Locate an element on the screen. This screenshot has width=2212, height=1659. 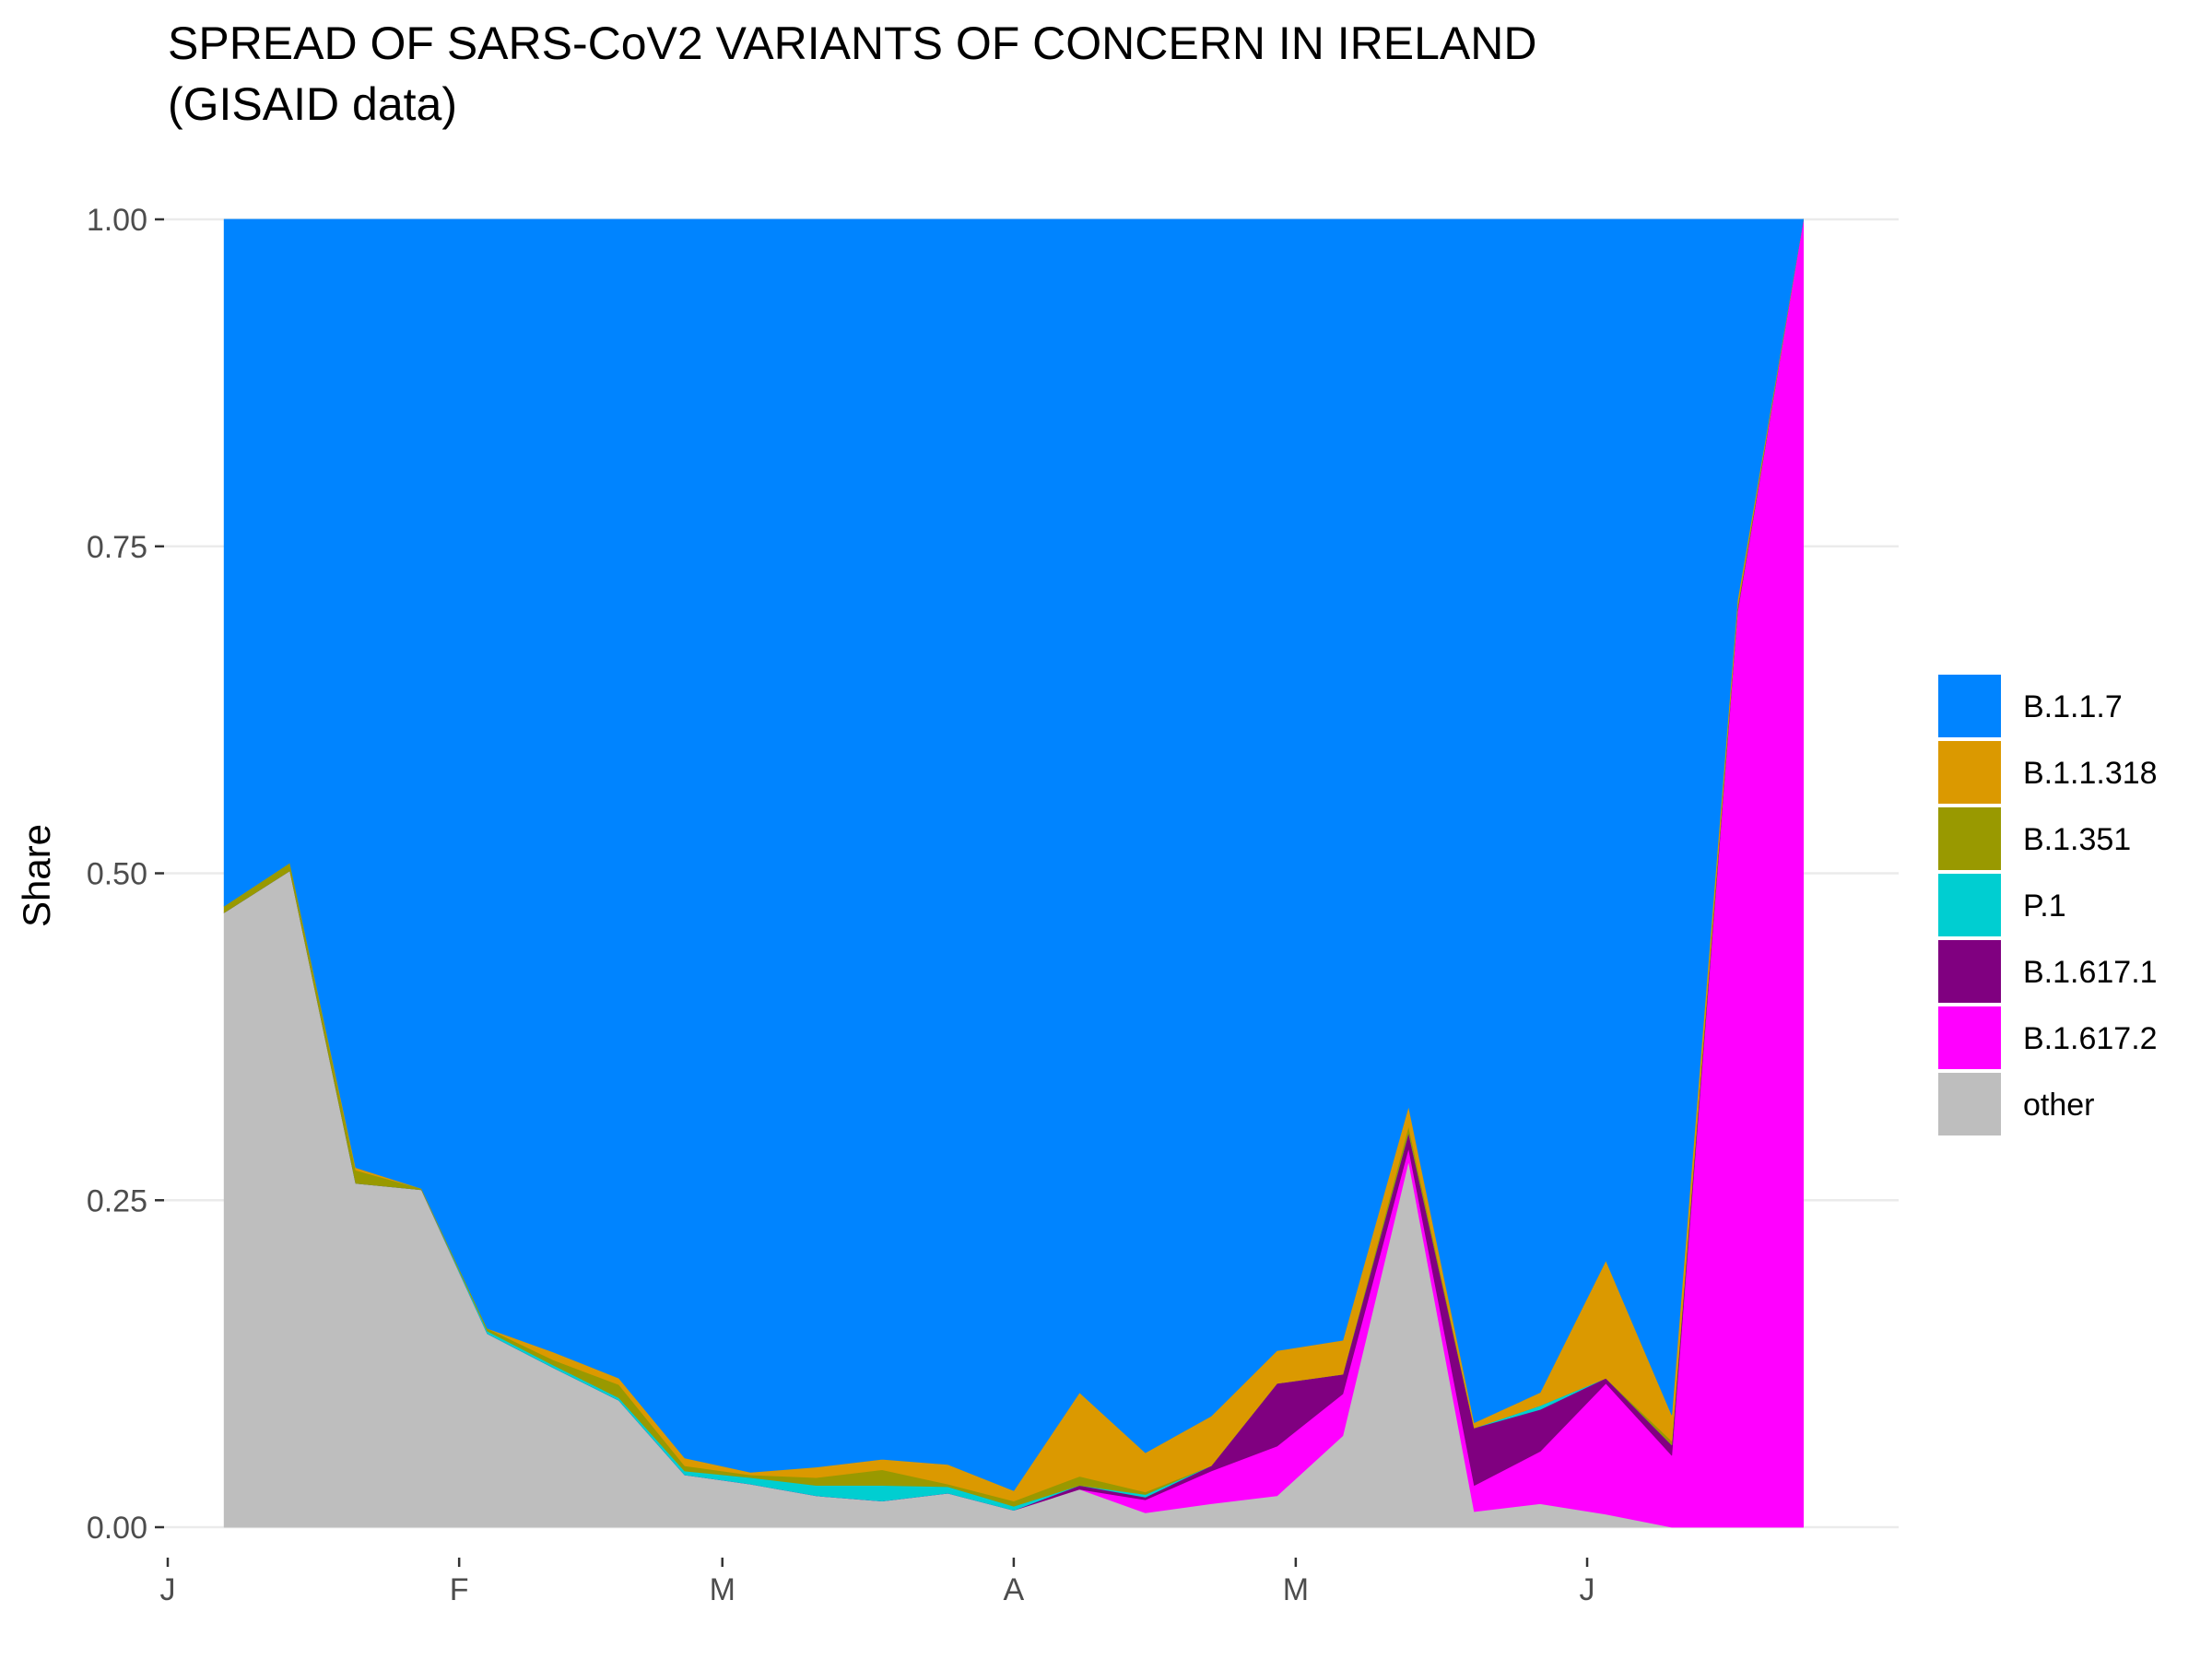
x-tick-label-3: A is located at coordinates (1014, 1589).